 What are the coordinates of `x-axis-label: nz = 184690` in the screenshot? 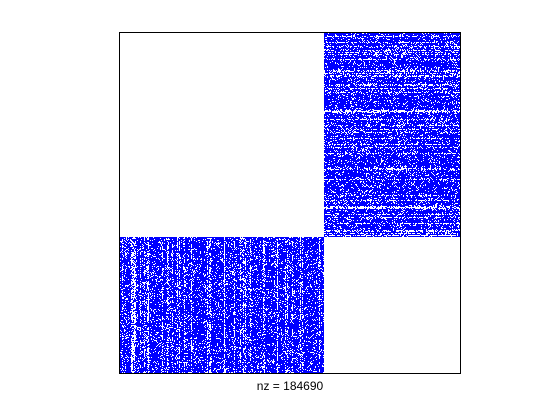 It's located at (290, 386).